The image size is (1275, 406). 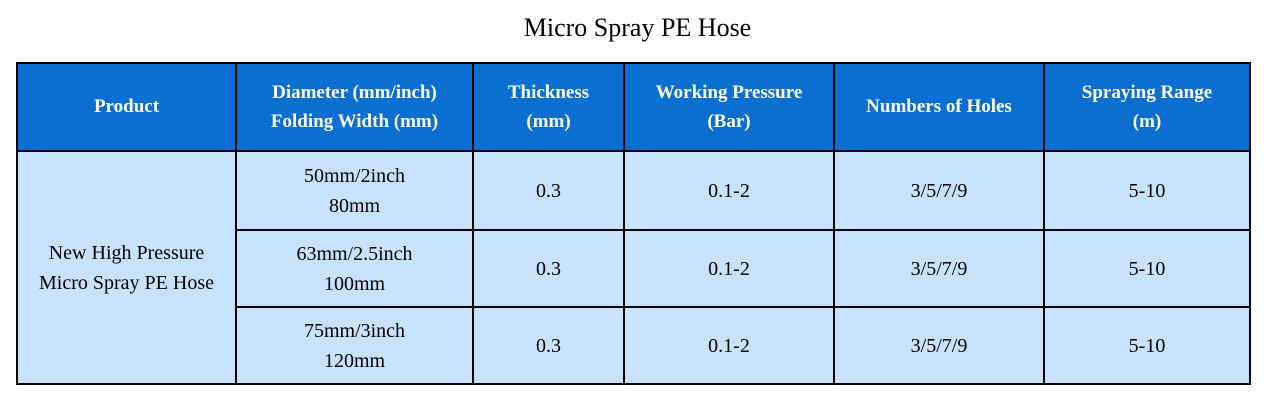 I want to click on header-cell-thickness: Thickness (mm), so click(x=548, y=107).